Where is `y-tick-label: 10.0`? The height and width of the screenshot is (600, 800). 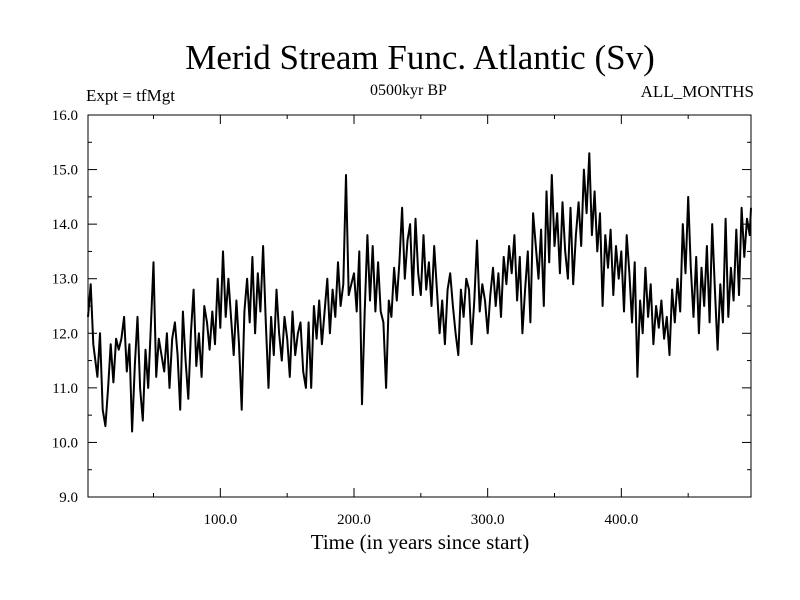
y-tick-label: 10.0 is located at coordinates (65, 443).